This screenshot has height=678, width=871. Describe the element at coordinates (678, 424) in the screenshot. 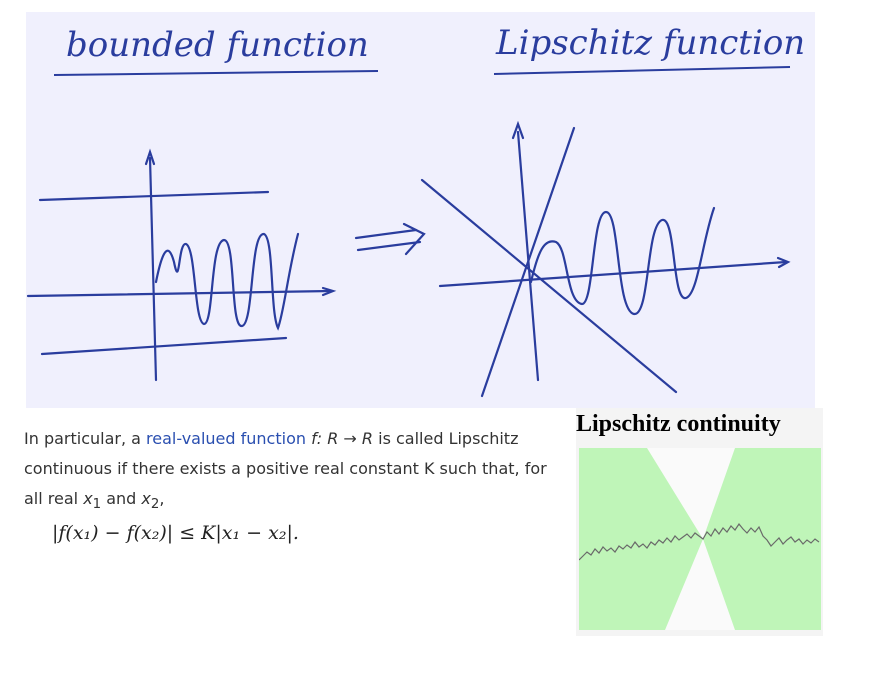

I see `lipschitz-continuity-title: Lipschitz continuity` at that location.